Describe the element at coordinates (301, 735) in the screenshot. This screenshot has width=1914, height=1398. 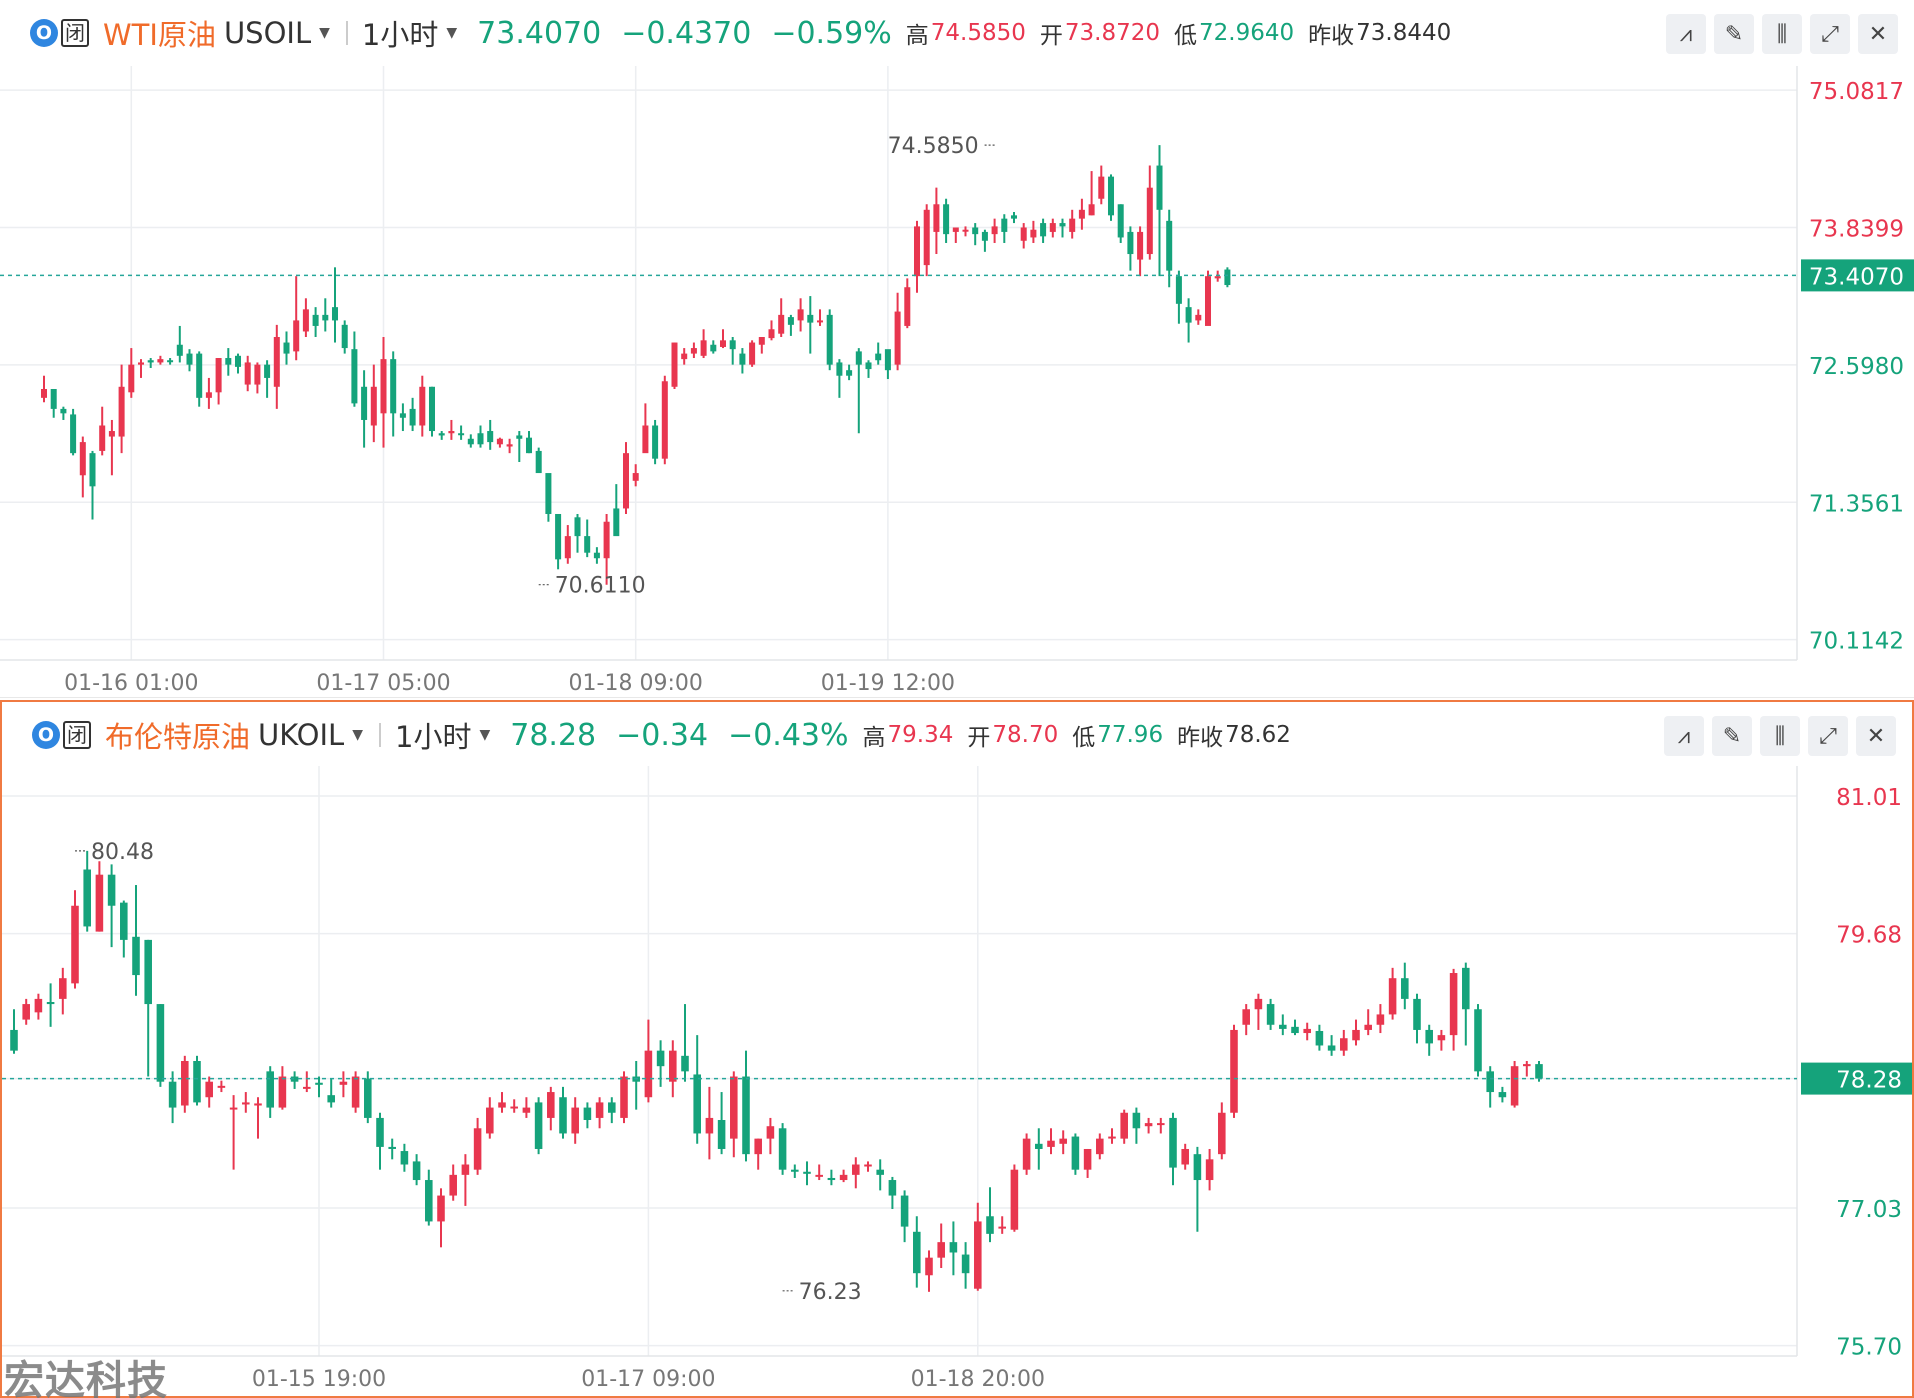
I see `symbol-code: UKOIL` at that location.